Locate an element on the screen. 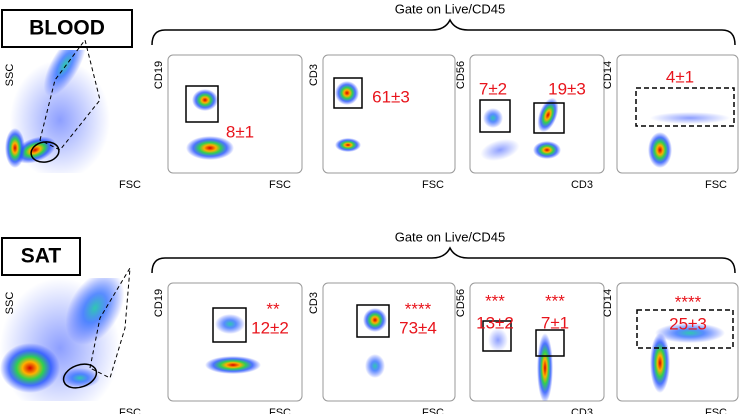 Image resolution: width=740 pixels, height=414 pixels. plot-panel: CD3 FSC ****73±4 is located at coordinates (382, 348).